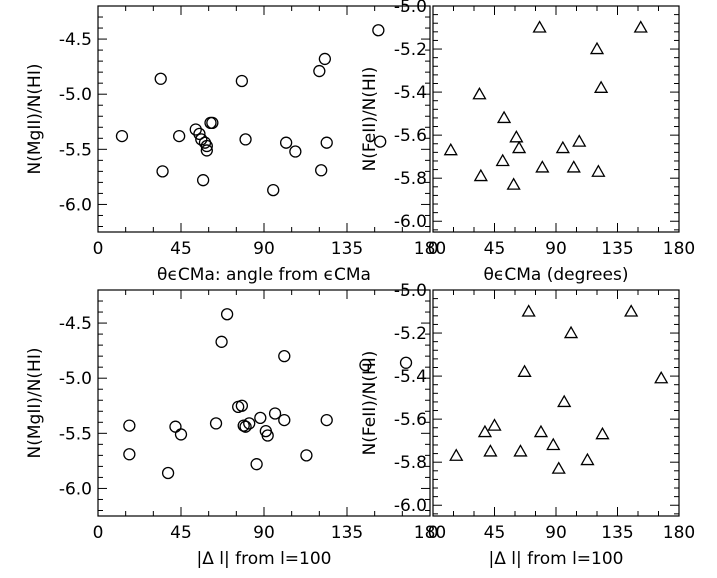  Describe the element at coordinates (556, 275) in the screenshot. I see `x-axis-title: θϵCMa (degrees)` at that location.